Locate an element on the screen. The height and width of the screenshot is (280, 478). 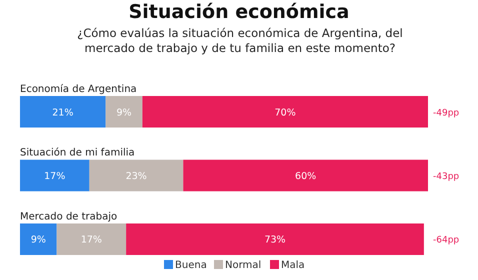
data-label: 73% is located at coordinates (275, 240).